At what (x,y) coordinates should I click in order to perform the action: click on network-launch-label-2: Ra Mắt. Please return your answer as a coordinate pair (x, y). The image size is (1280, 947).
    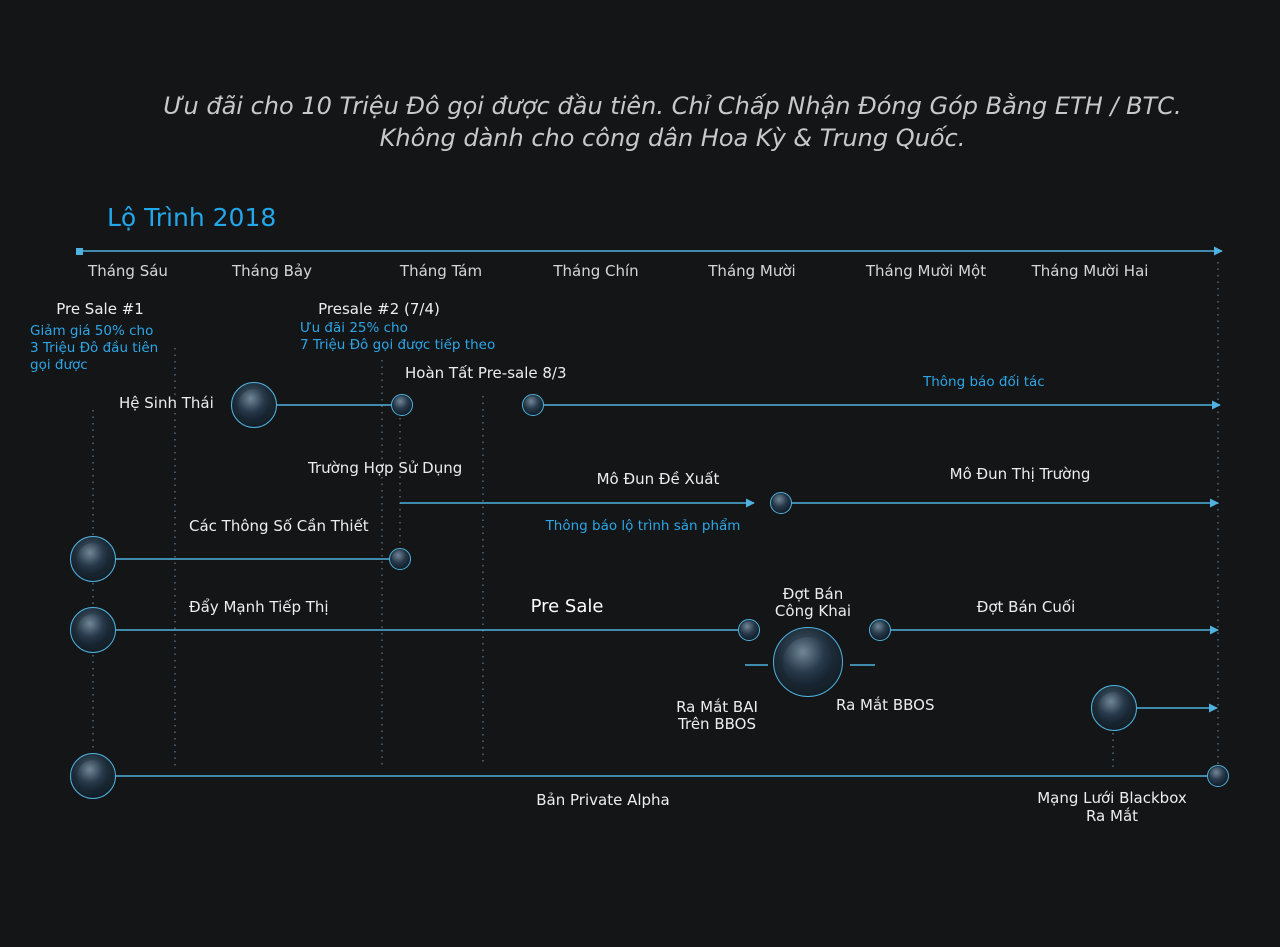
    Looking at the image, I should click on (1112, 816).